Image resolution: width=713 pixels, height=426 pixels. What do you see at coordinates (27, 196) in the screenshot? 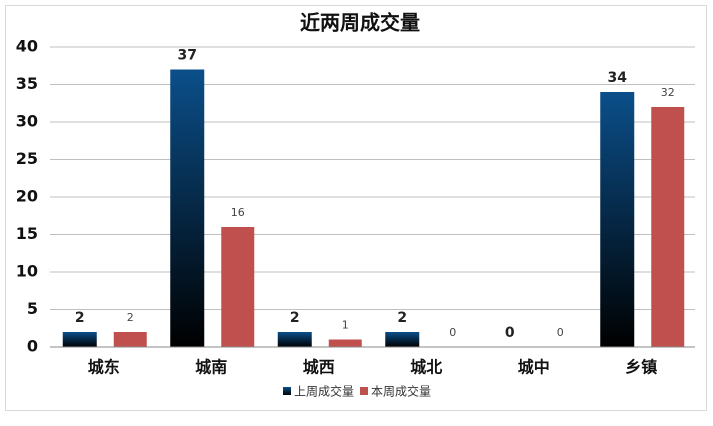
I see `y-tick-label: 20` at bounding box center [27, 196].